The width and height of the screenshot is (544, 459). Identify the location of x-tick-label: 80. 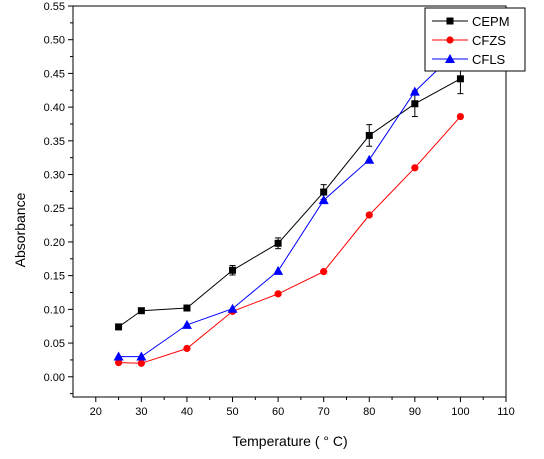
(369, 412).